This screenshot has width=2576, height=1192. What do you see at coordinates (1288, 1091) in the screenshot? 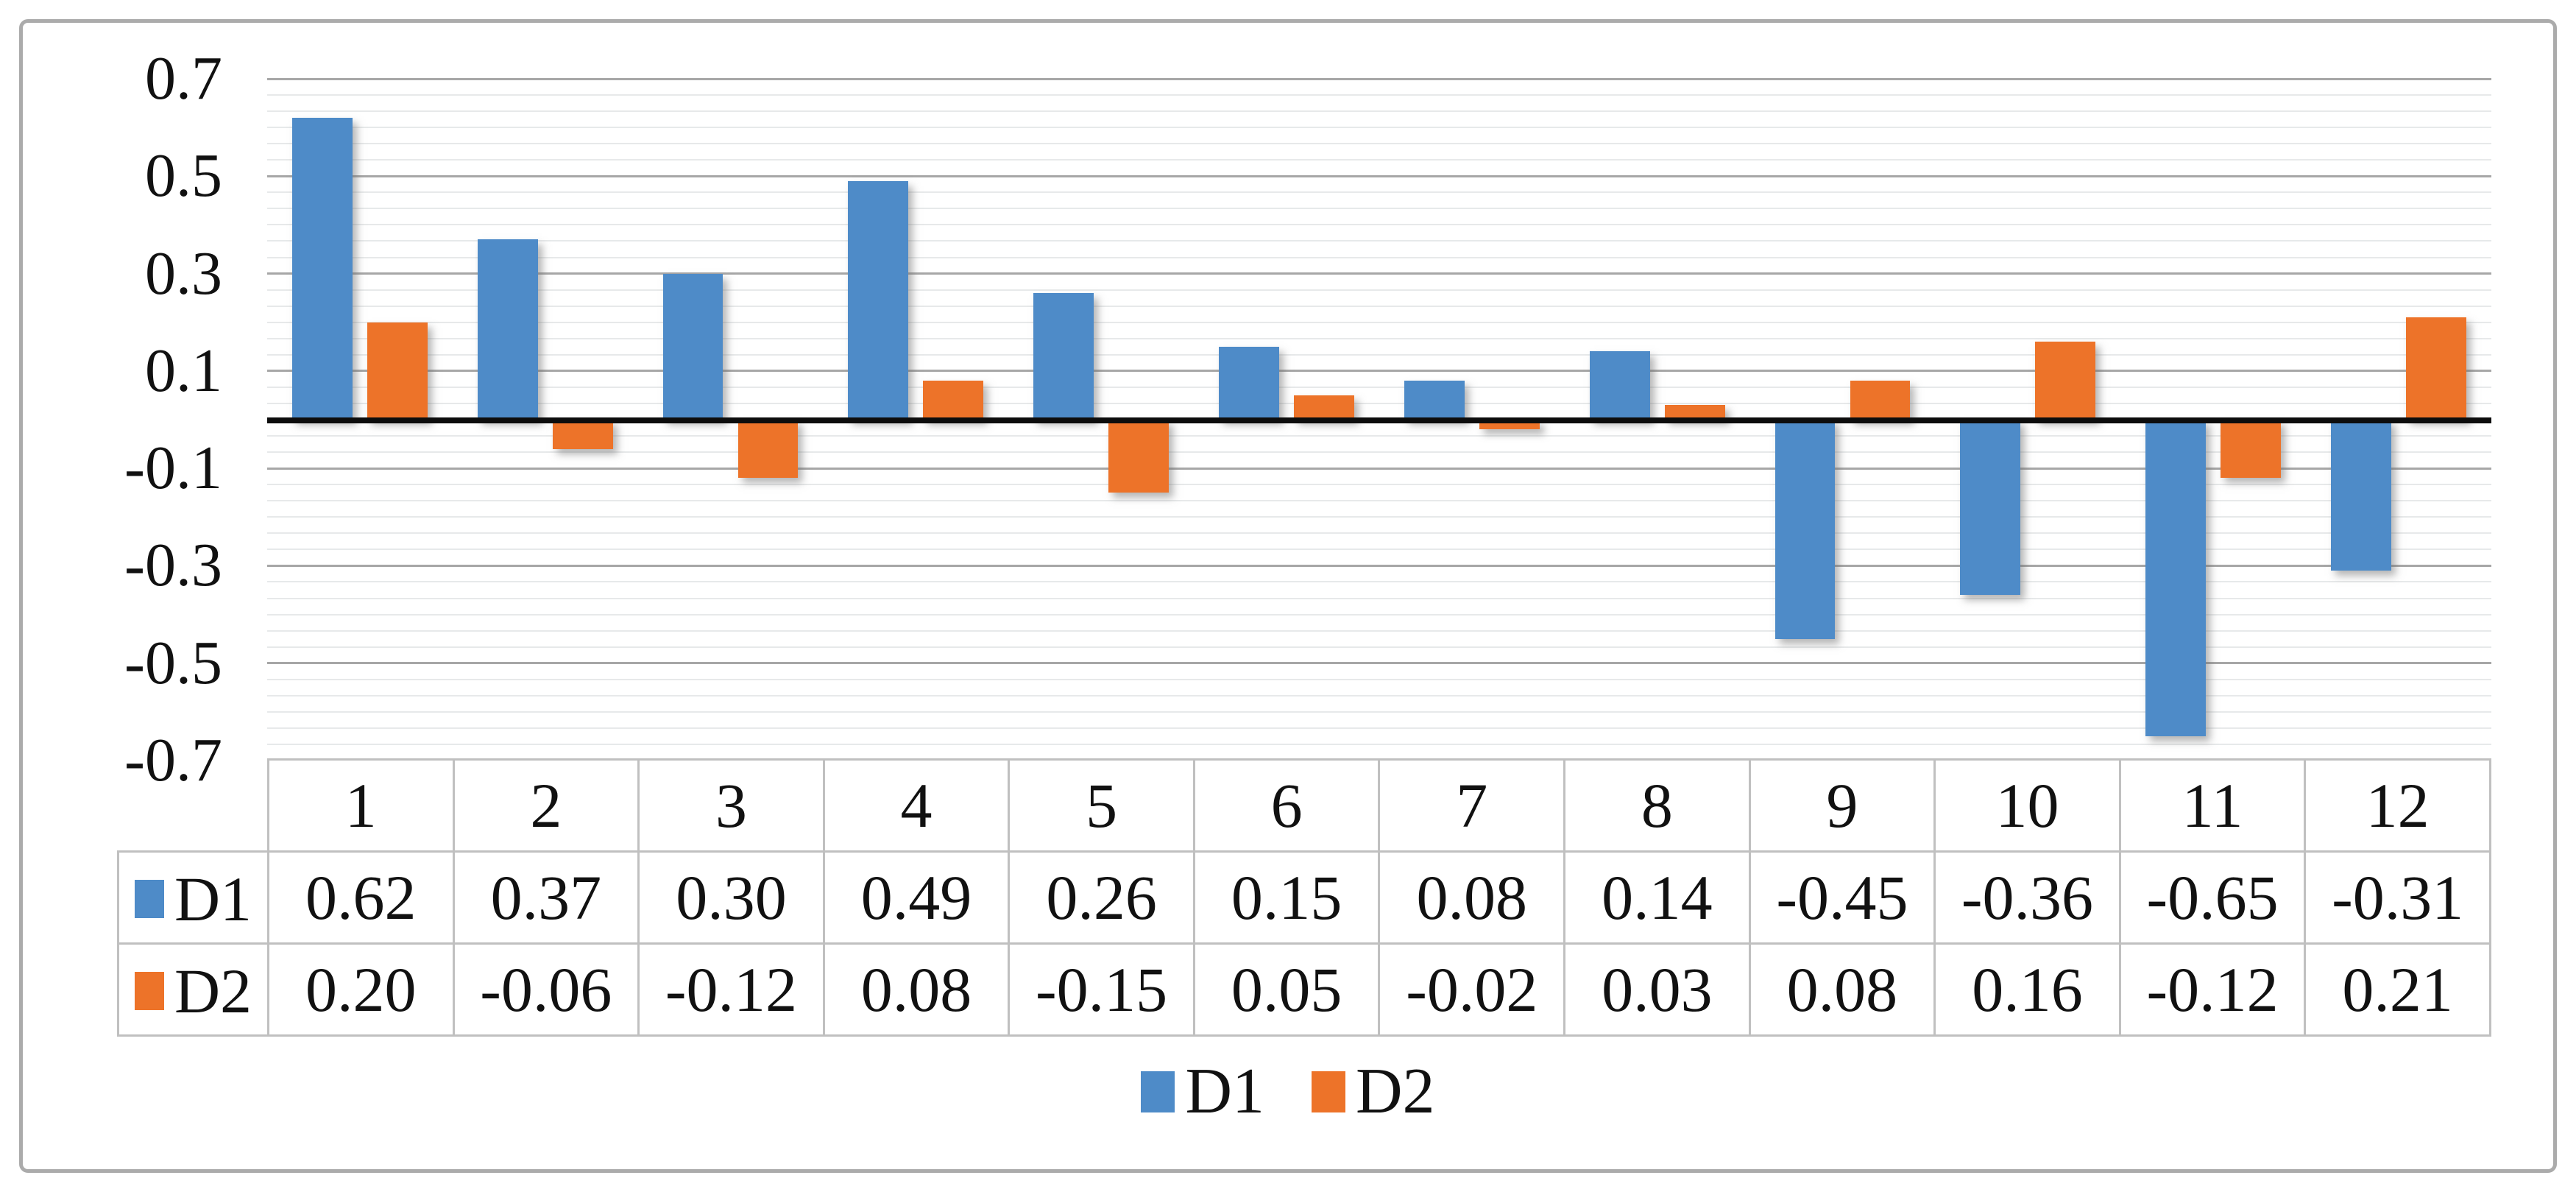
I see `legend: D1 D2` at bounding box center [1288, 1091].